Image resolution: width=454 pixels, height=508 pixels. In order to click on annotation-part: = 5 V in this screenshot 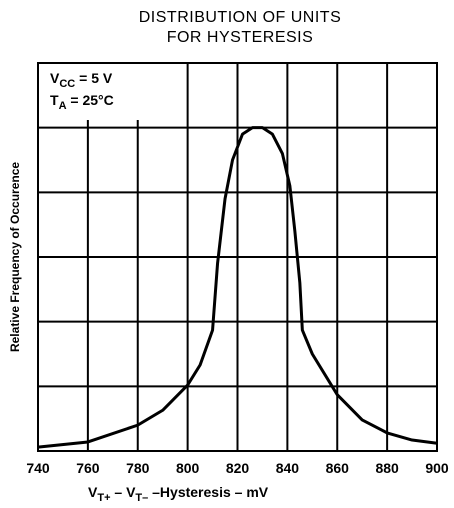, I will do `click(94, 78)`.